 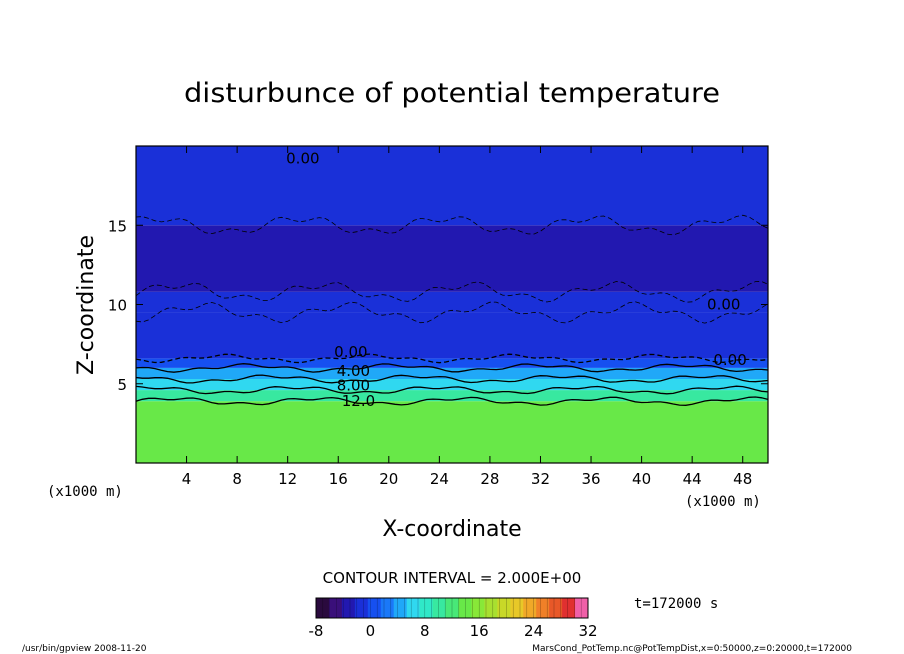 What do you see at coordinates (237, 479) in the screenshot?
I see `x-tick-label-1: 8` at bounding box center [237, 479].